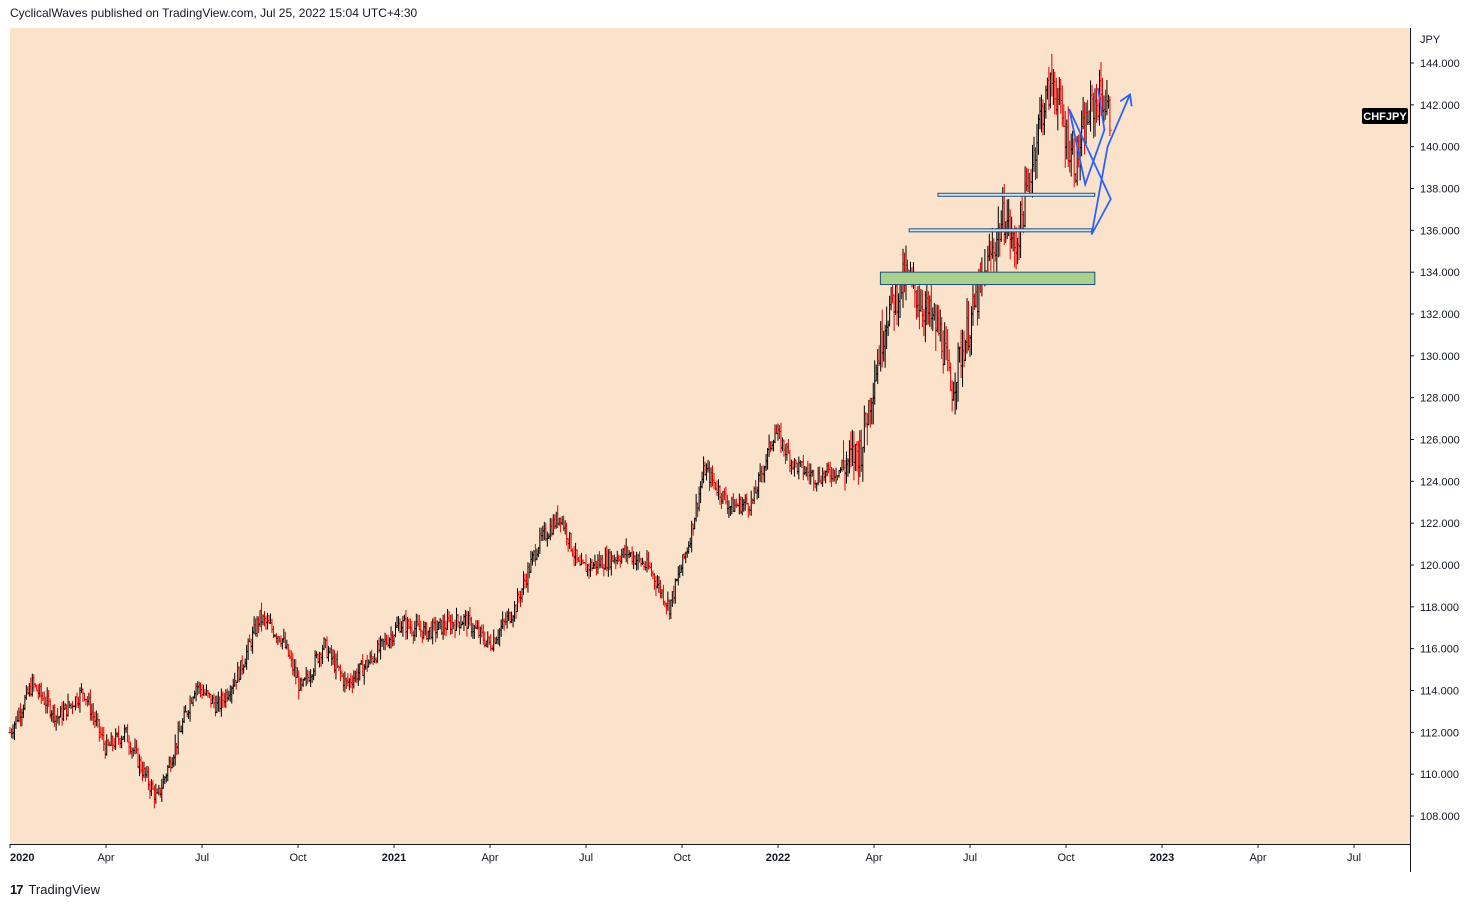 Image resolution: width=1478 pixels, height=907 pixels. Describe the element at coordinates (1440, 148) in the screenshot. I see `price-tick-label: 140.000` at that location.